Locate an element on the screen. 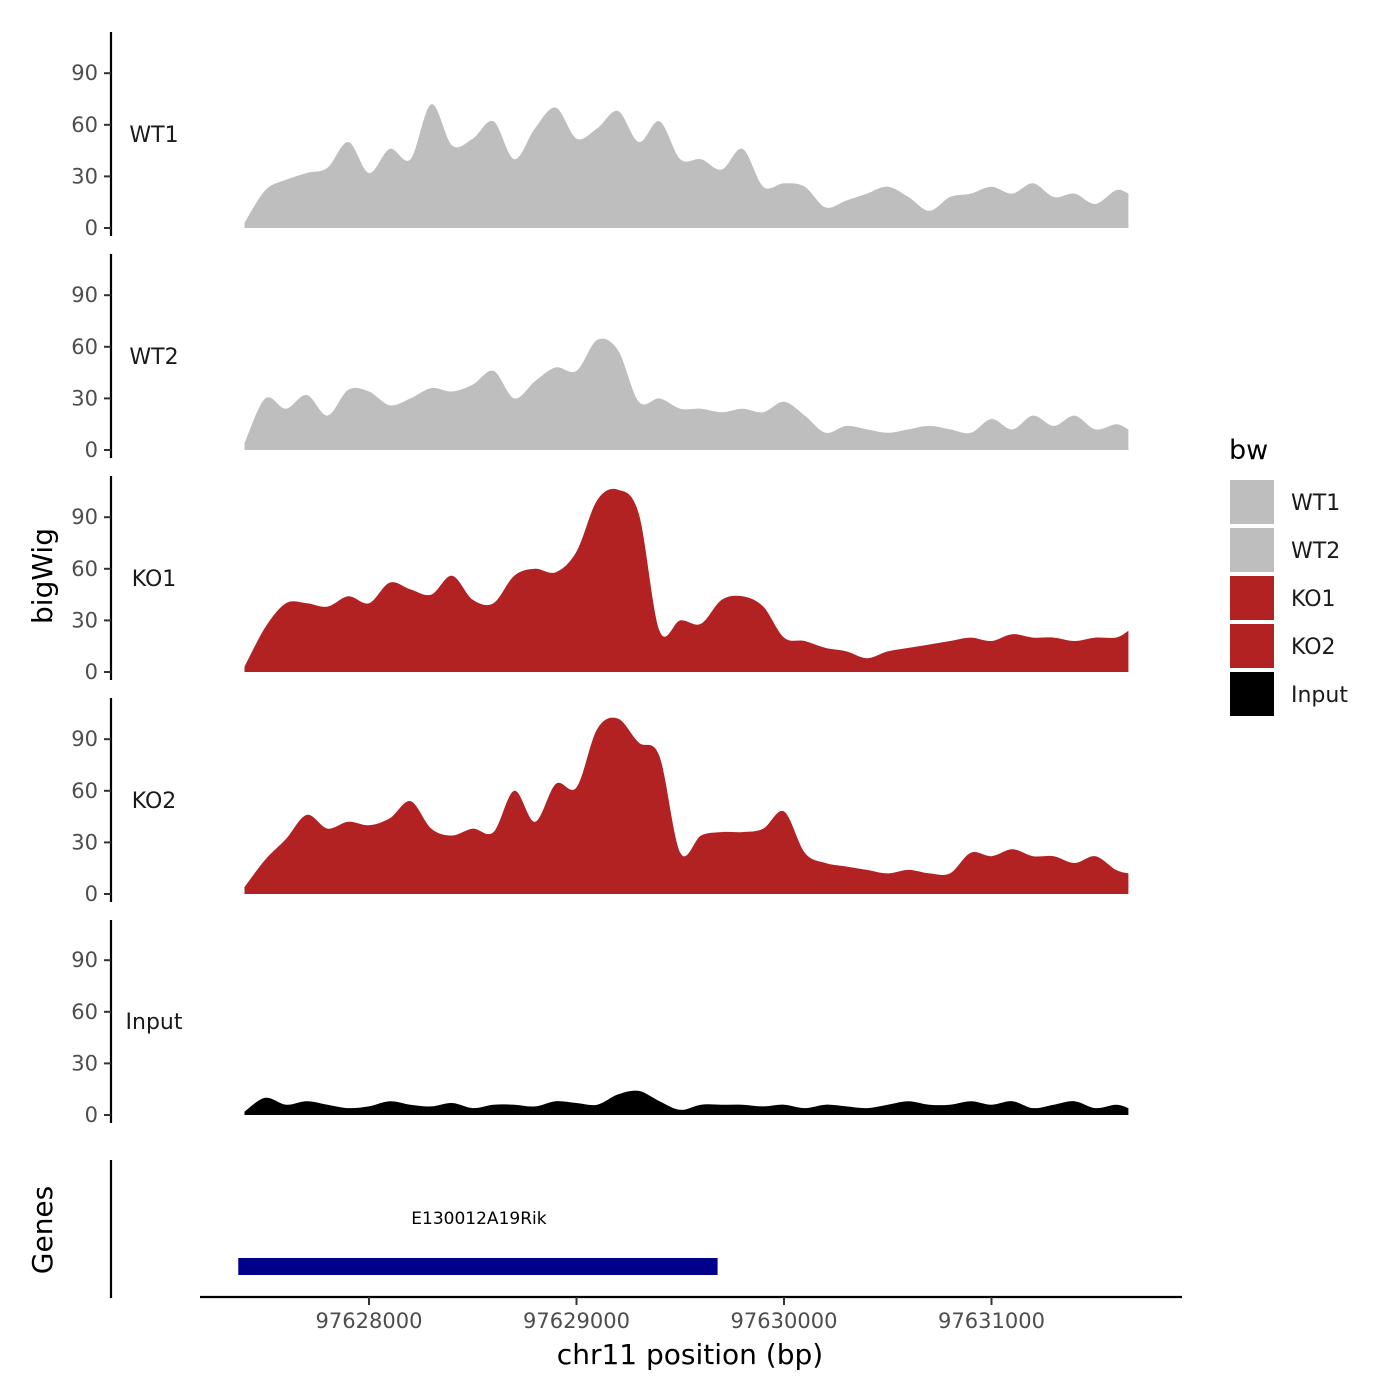  legend: bw WT1 WT2 KO1 KO2 Input is located at coordinates (1288, 575).